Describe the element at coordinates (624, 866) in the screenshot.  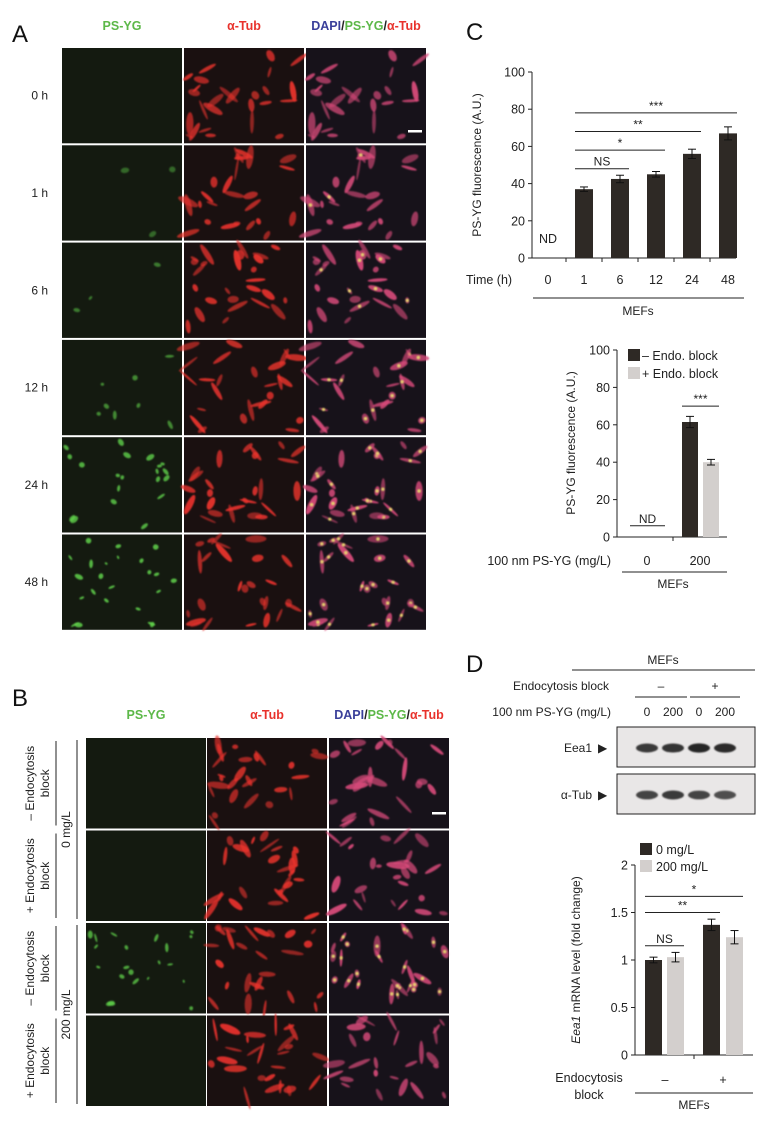
I see `y-tick-label: 2` at that location.